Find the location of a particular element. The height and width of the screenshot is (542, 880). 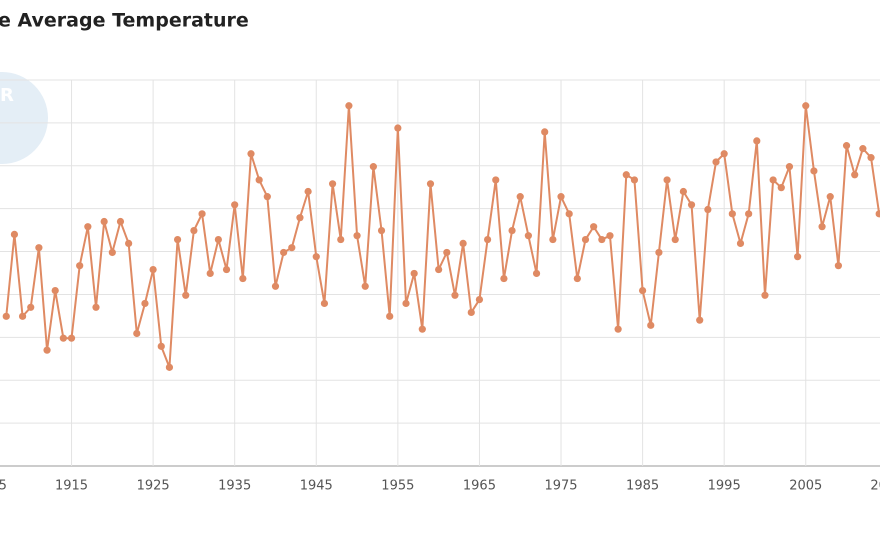

x-tick-label: 1965 is located at coordinates (479, 486).